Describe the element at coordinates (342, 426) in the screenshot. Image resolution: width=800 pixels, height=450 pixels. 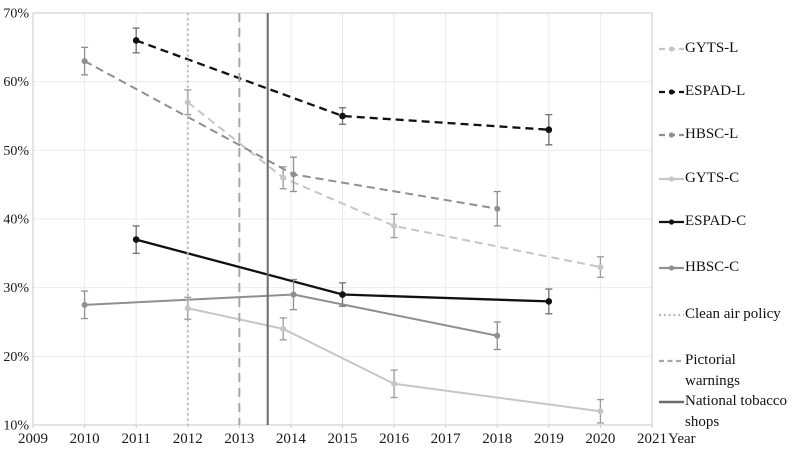
I see `x-axis-ticks` at that location.